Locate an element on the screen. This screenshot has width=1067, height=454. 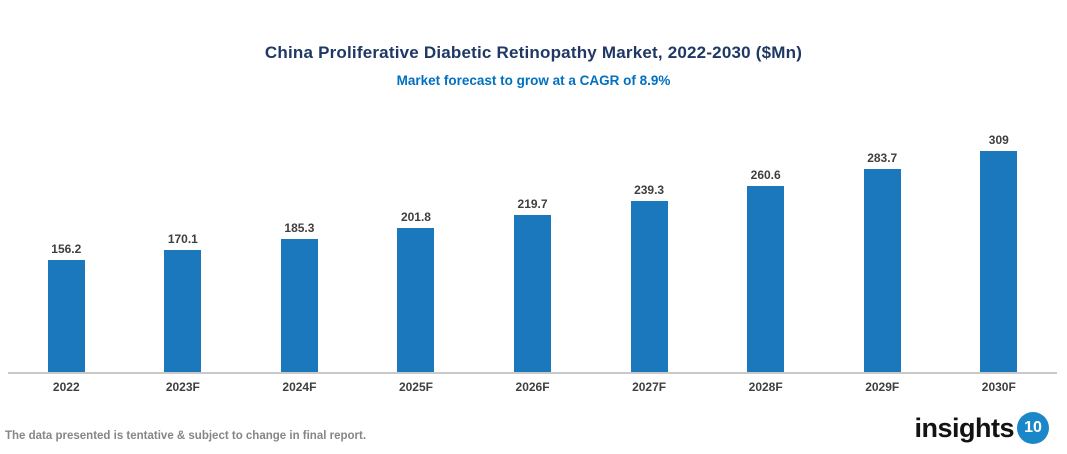
bar-column-2026F: 219.7 is located at coordinates (532, 246).